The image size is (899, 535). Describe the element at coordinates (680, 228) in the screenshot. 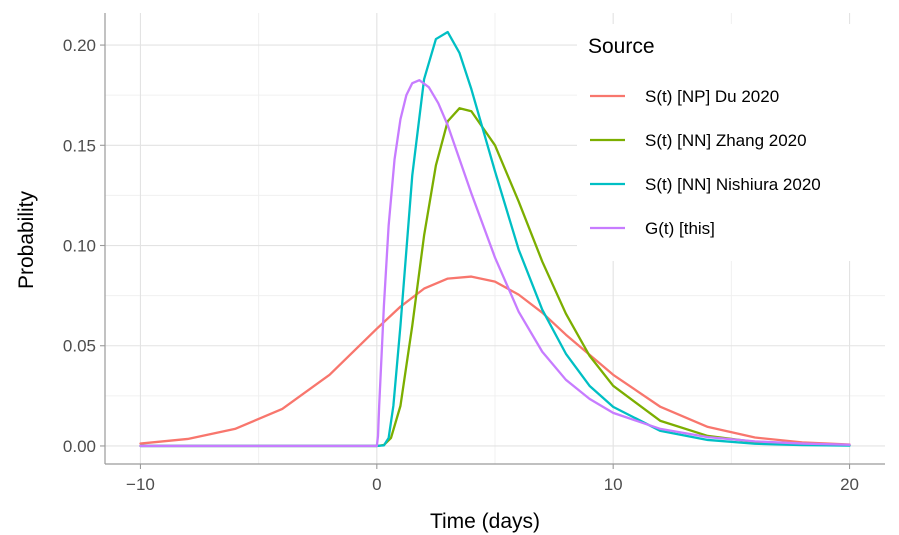

I see `legend-item-label: G(t) [this]` at that location.